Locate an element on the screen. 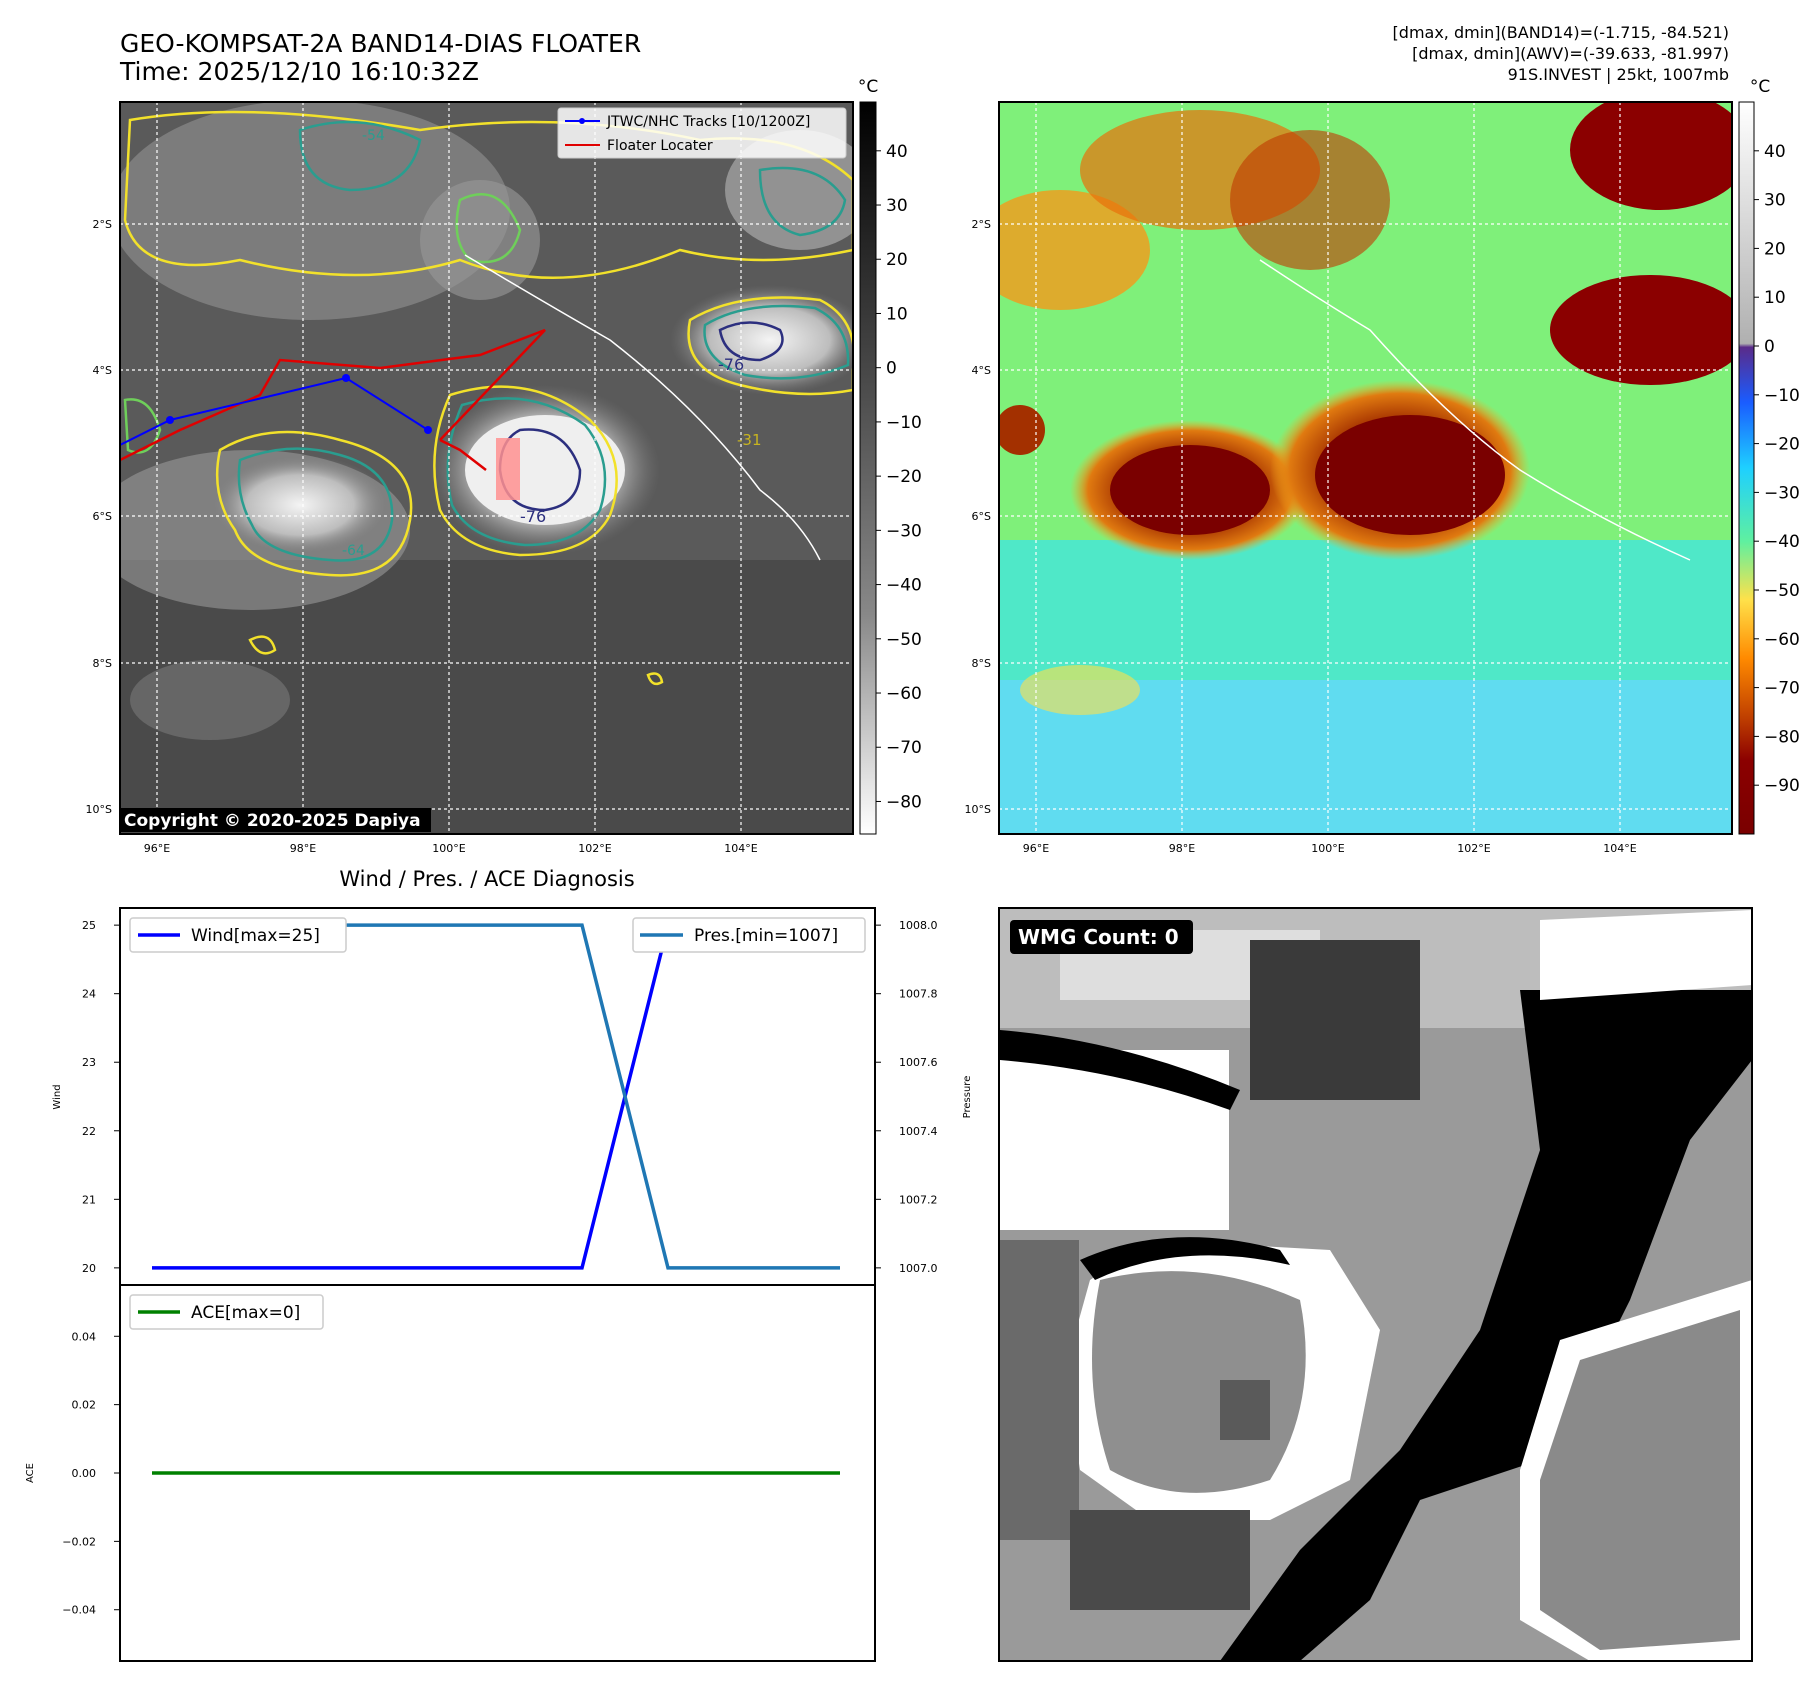 This screenshot has width=1813, height=1690. pressure-tick-label: 1007.8 is located at coordinates (918, 994).